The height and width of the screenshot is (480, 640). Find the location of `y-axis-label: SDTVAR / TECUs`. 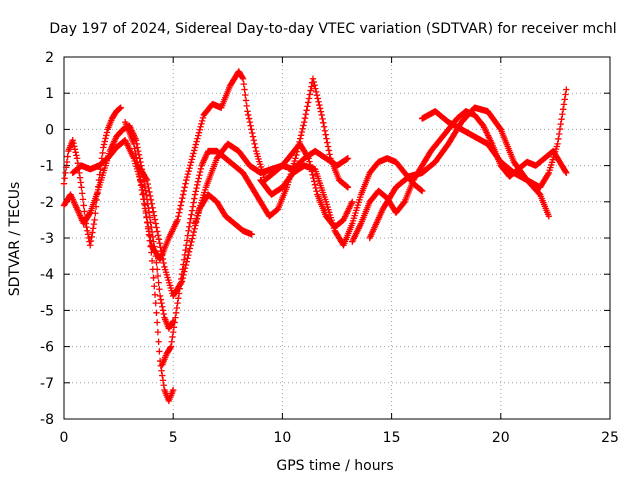

y-axis-label: SDTVAR / TECUs is located at coordinates (15, 239).